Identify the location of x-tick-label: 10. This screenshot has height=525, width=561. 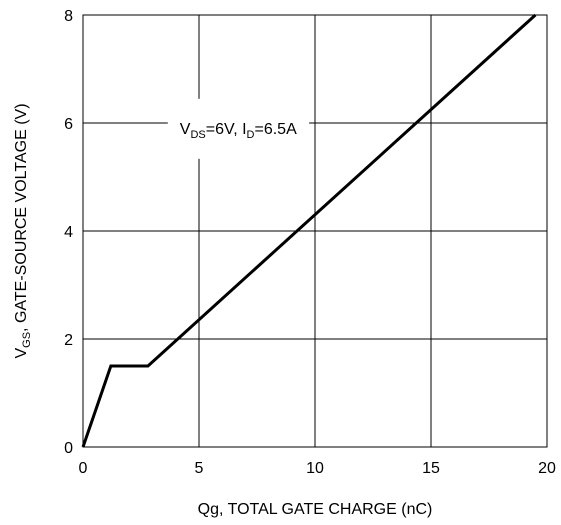
(315, 468).